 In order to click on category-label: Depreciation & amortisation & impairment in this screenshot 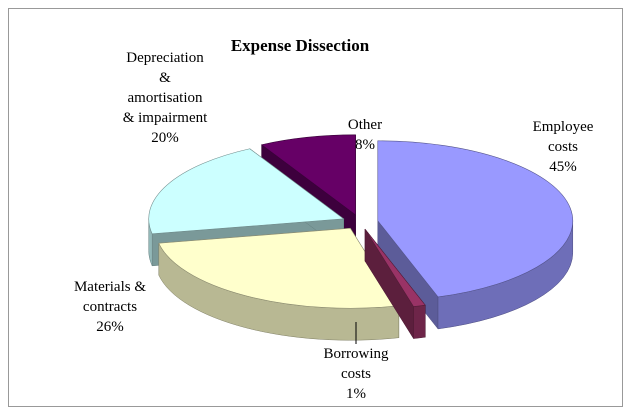, I will do `click(165, 88)`.